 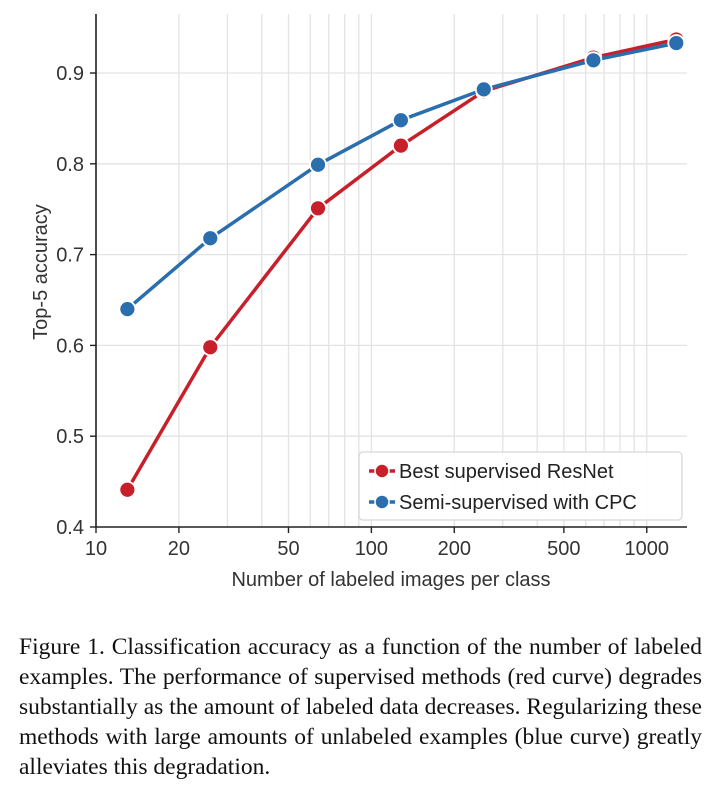 I want to click on x-tick-label: 100, so click(x=371, y=549).